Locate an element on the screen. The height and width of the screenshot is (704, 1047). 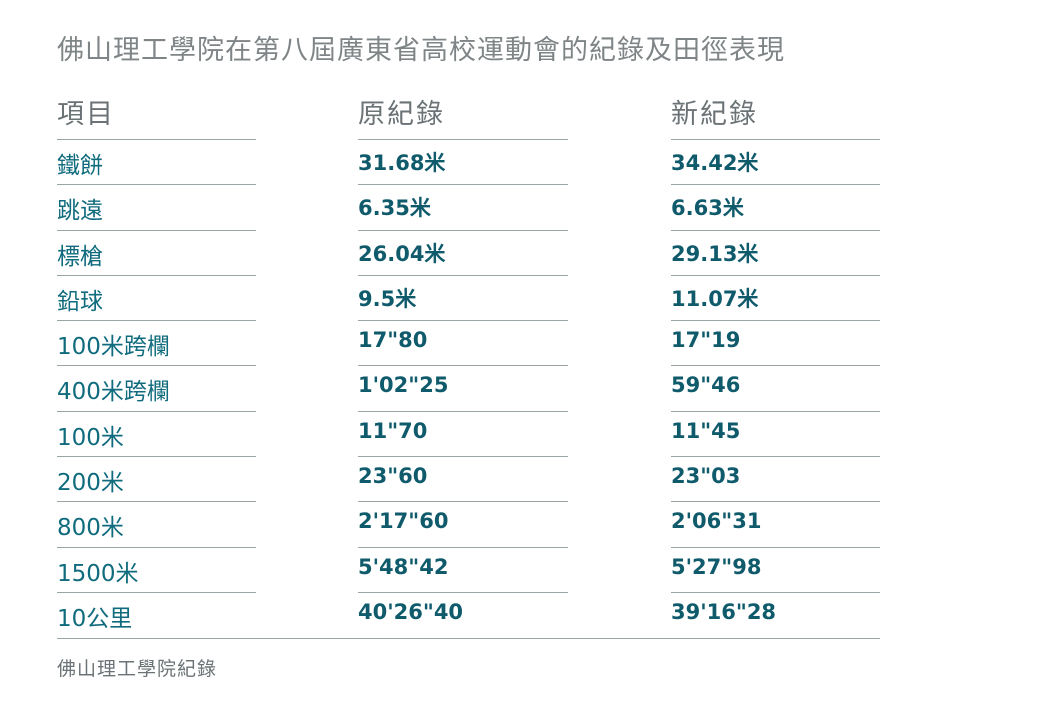
event-name: 200米 is located at coordinates (90, 483).